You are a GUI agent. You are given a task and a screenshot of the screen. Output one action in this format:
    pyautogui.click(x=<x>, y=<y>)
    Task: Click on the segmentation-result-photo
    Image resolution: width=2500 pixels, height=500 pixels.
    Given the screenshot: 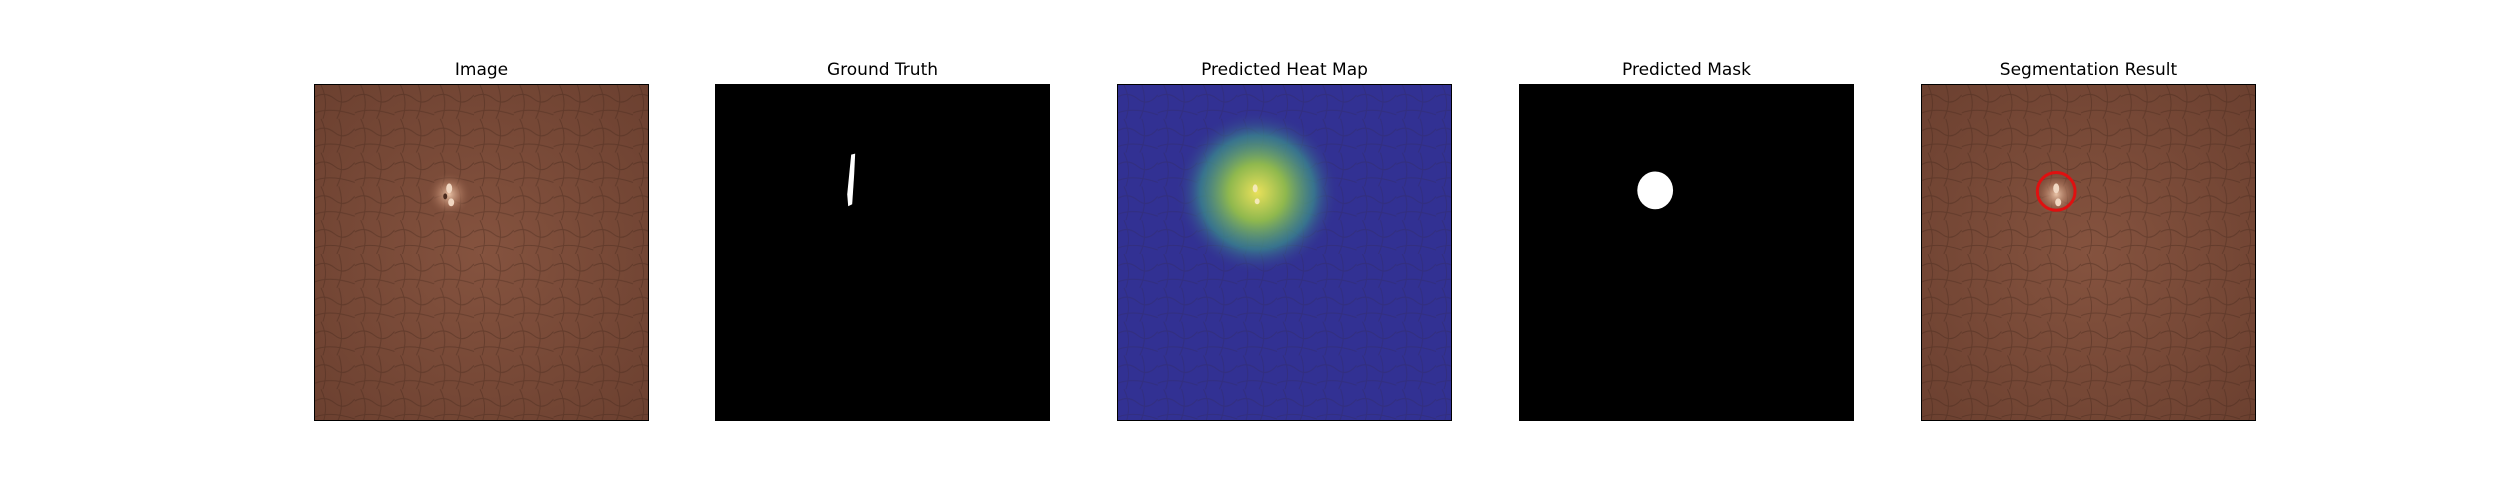 What is the action you would take?
    pyautogui.click(x=2088, y=252)
    